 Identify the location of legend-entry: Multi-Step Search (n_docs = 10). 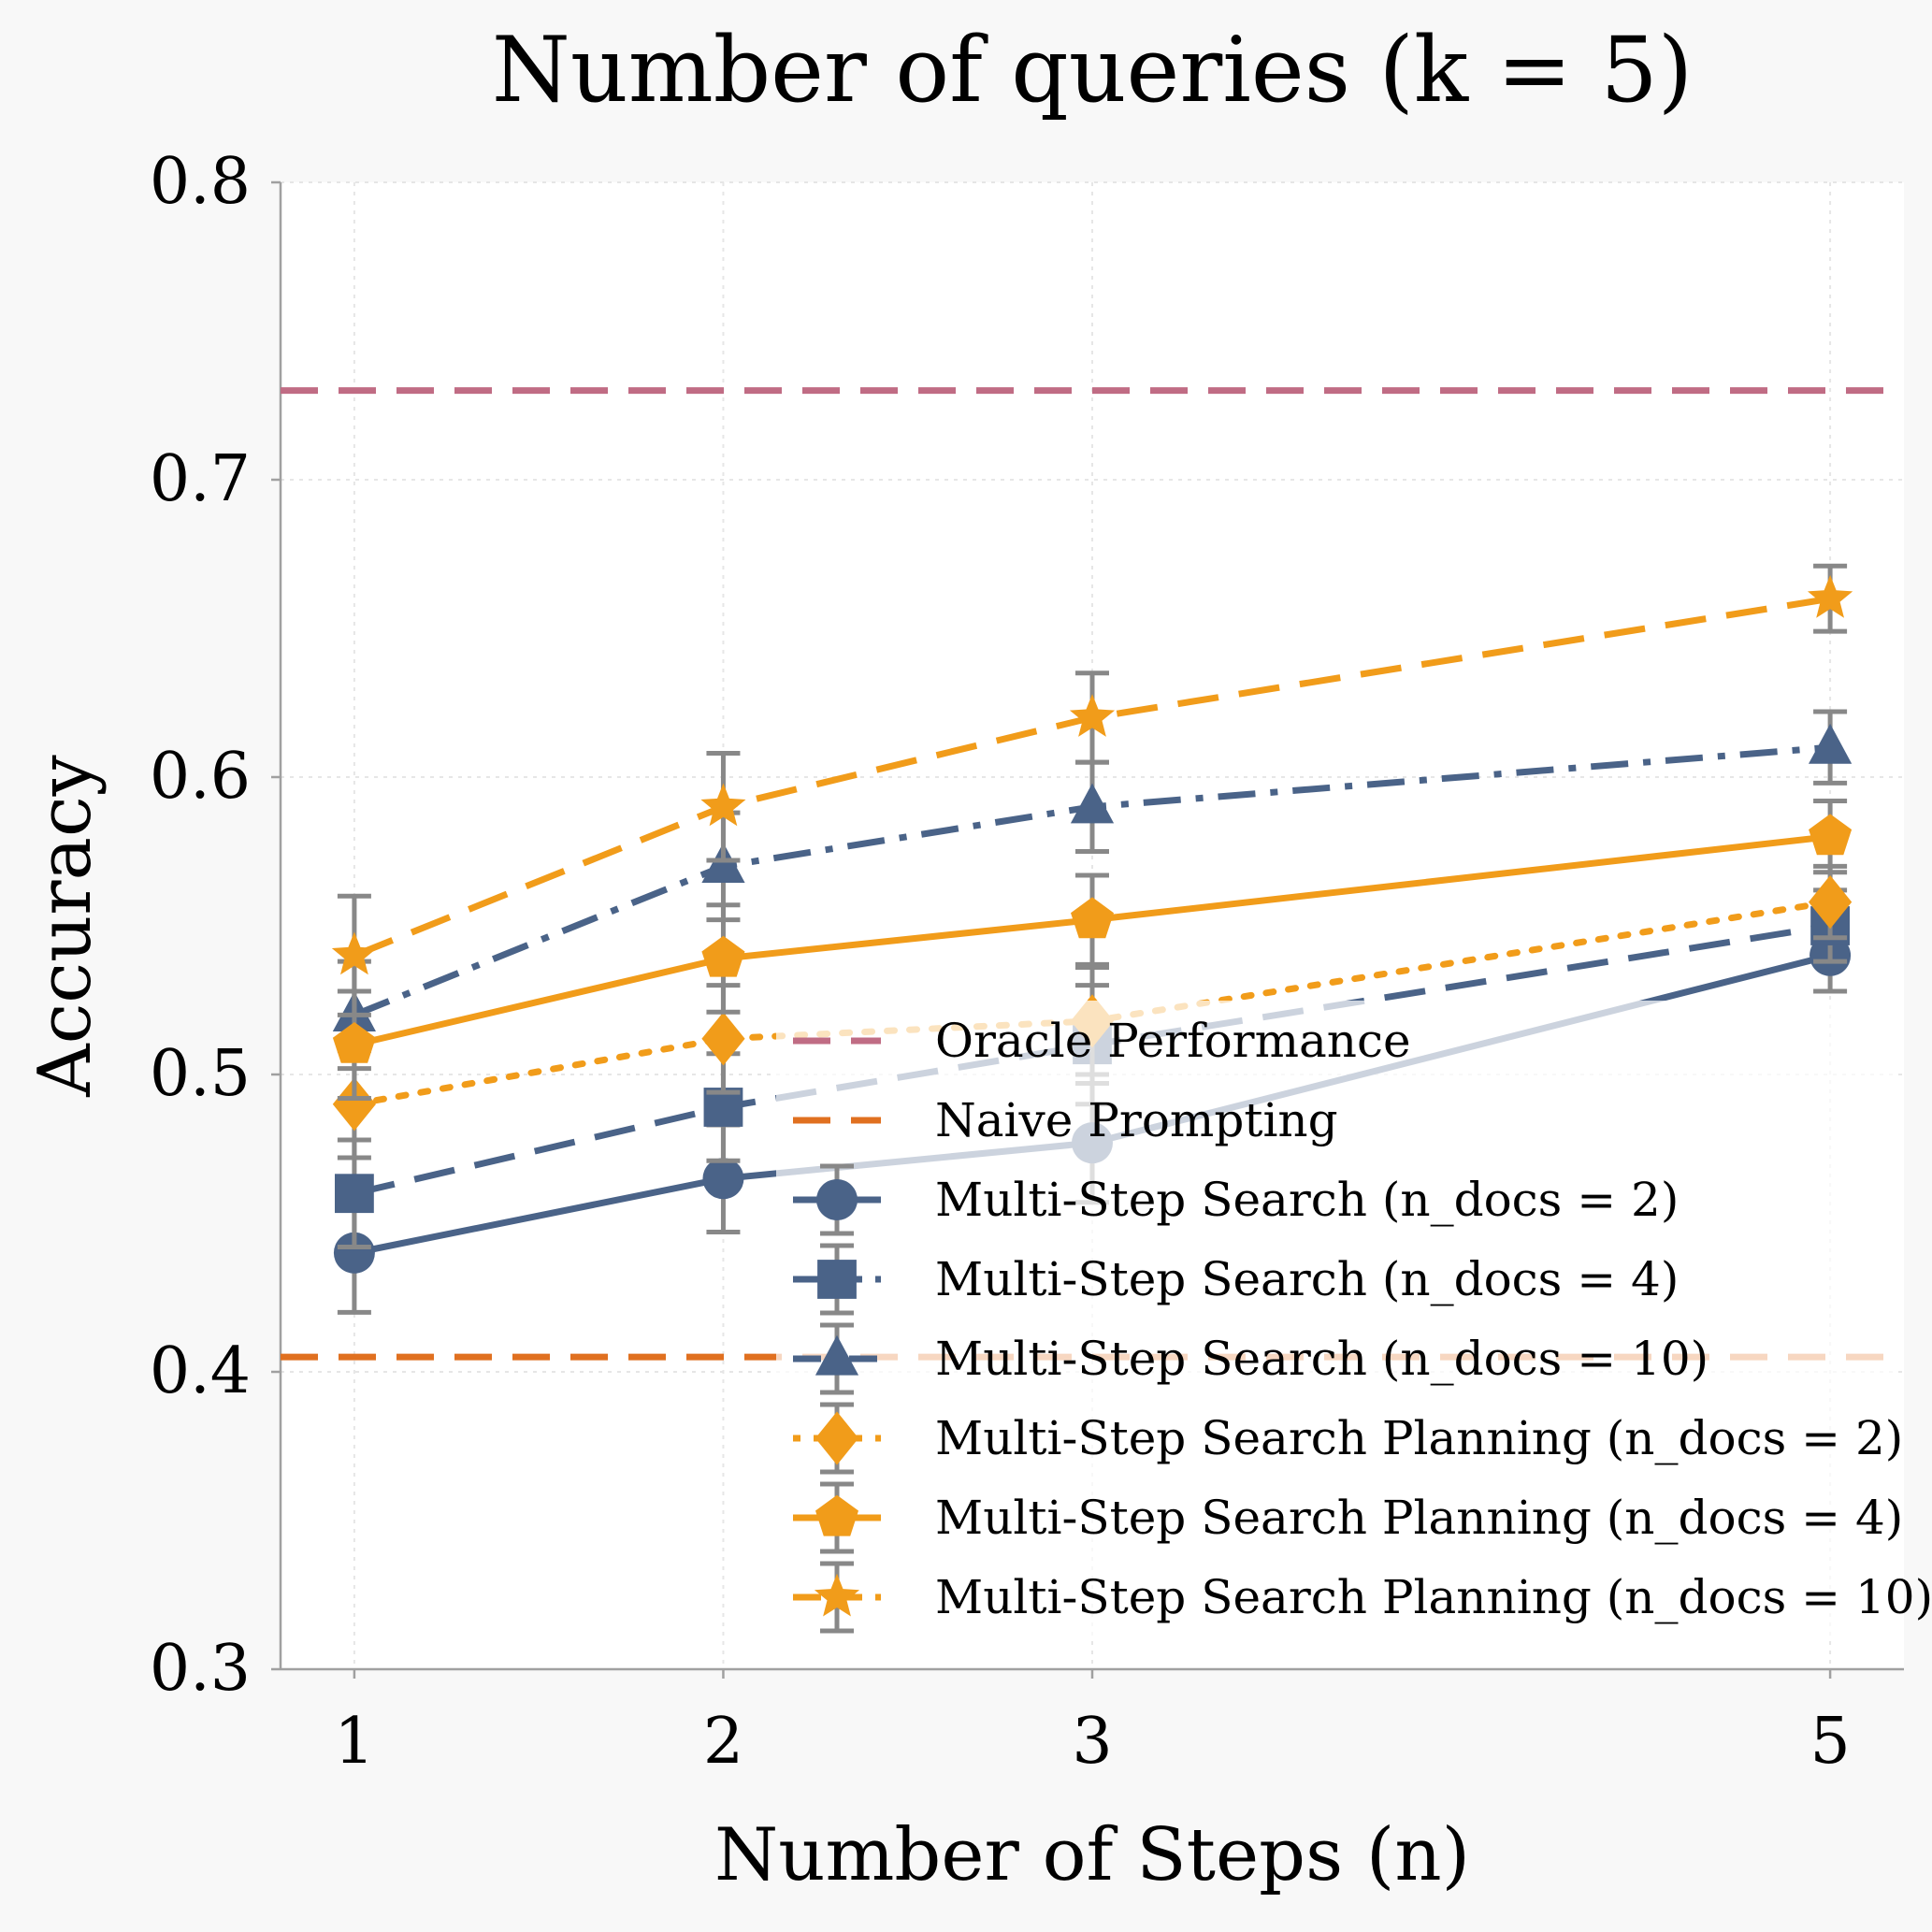
(1251, 1358).